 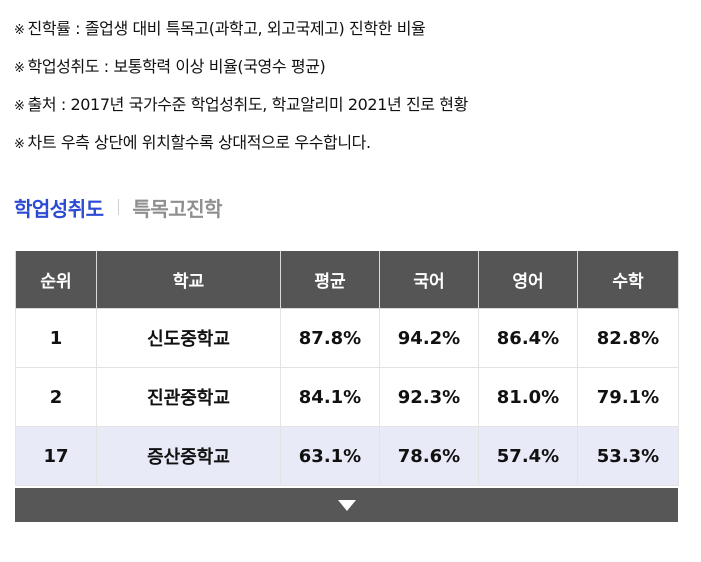 I want to click on table-row-highlighted: 17 증산중학교 63.1% 78.6% 57.4% 53.3%, so click(x=347, y=456).